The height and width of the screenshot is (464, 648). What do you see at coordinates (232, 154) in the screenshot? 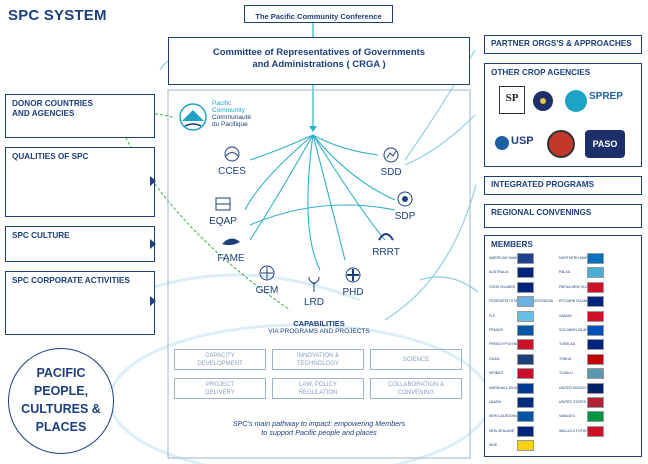
I see `cces-icon` at bounding box center [232, 154].